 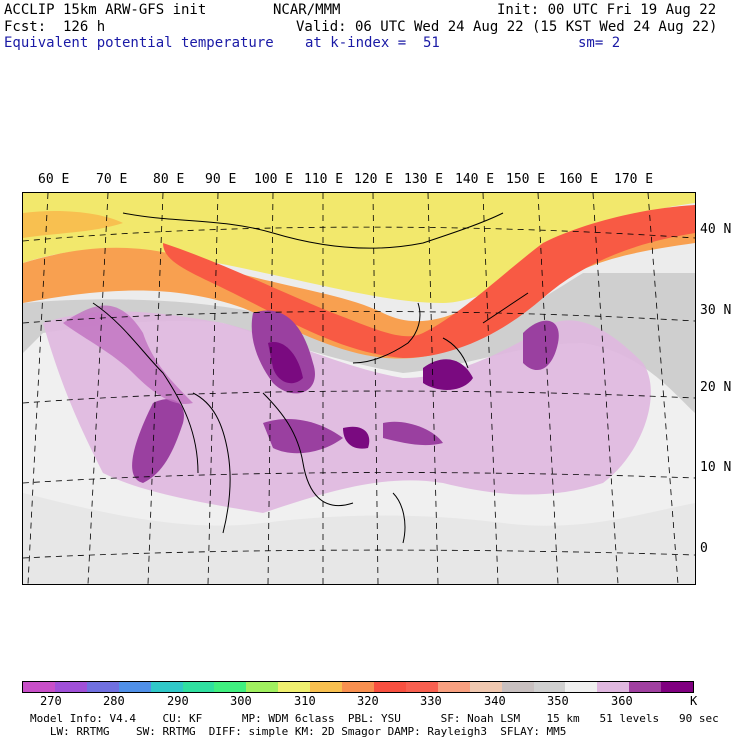 I want to click on colorbar-tick: 290, so click(x=178, y=701).